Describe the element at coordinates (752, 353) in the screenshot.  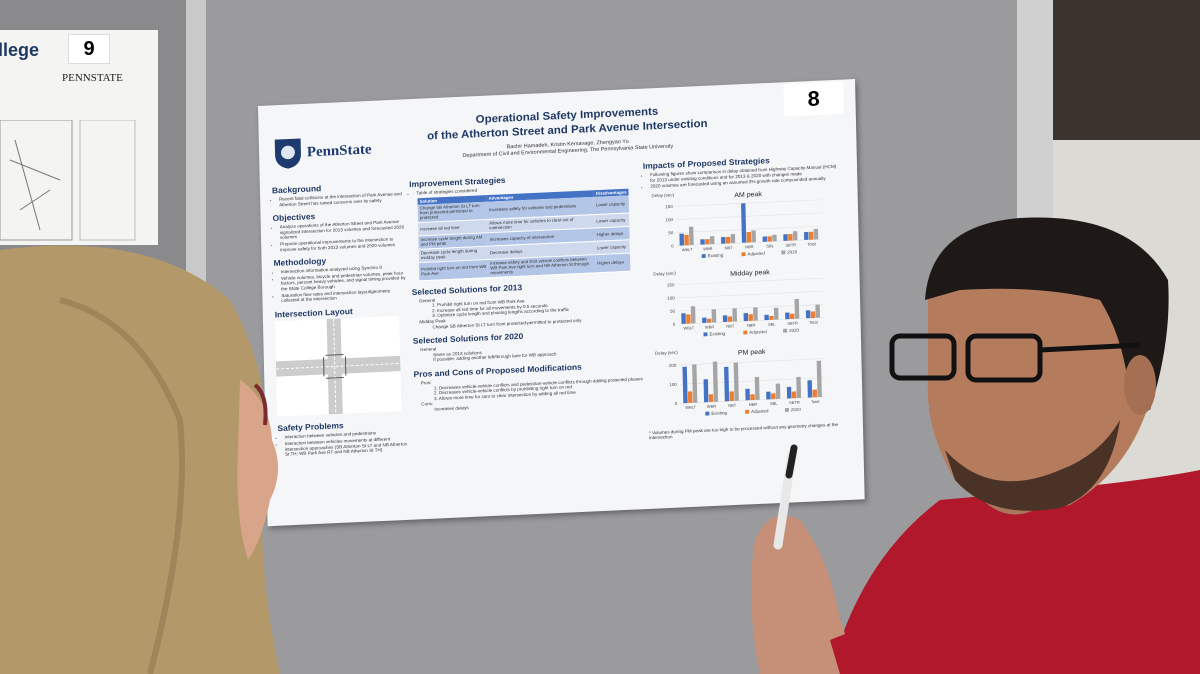
I see `chart-title: PM peak` at that location.